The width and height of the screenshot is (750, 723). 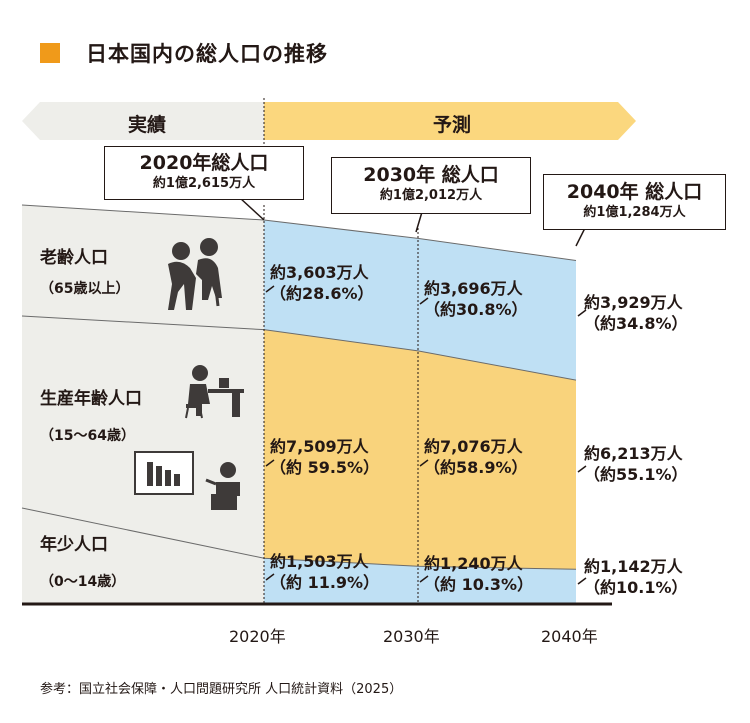 I want to click on label-youth-2030: 約1,240万人 （約 10.3%）, so click(x=478, y=574).